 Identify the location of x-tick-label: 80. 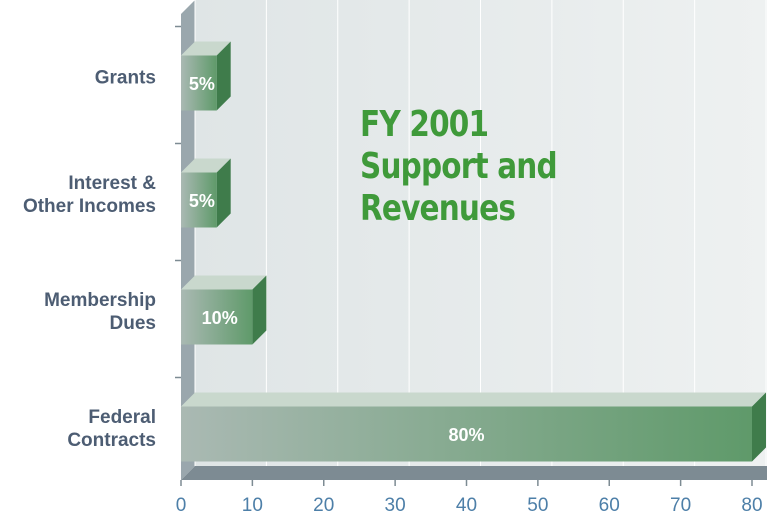
(751, 505).